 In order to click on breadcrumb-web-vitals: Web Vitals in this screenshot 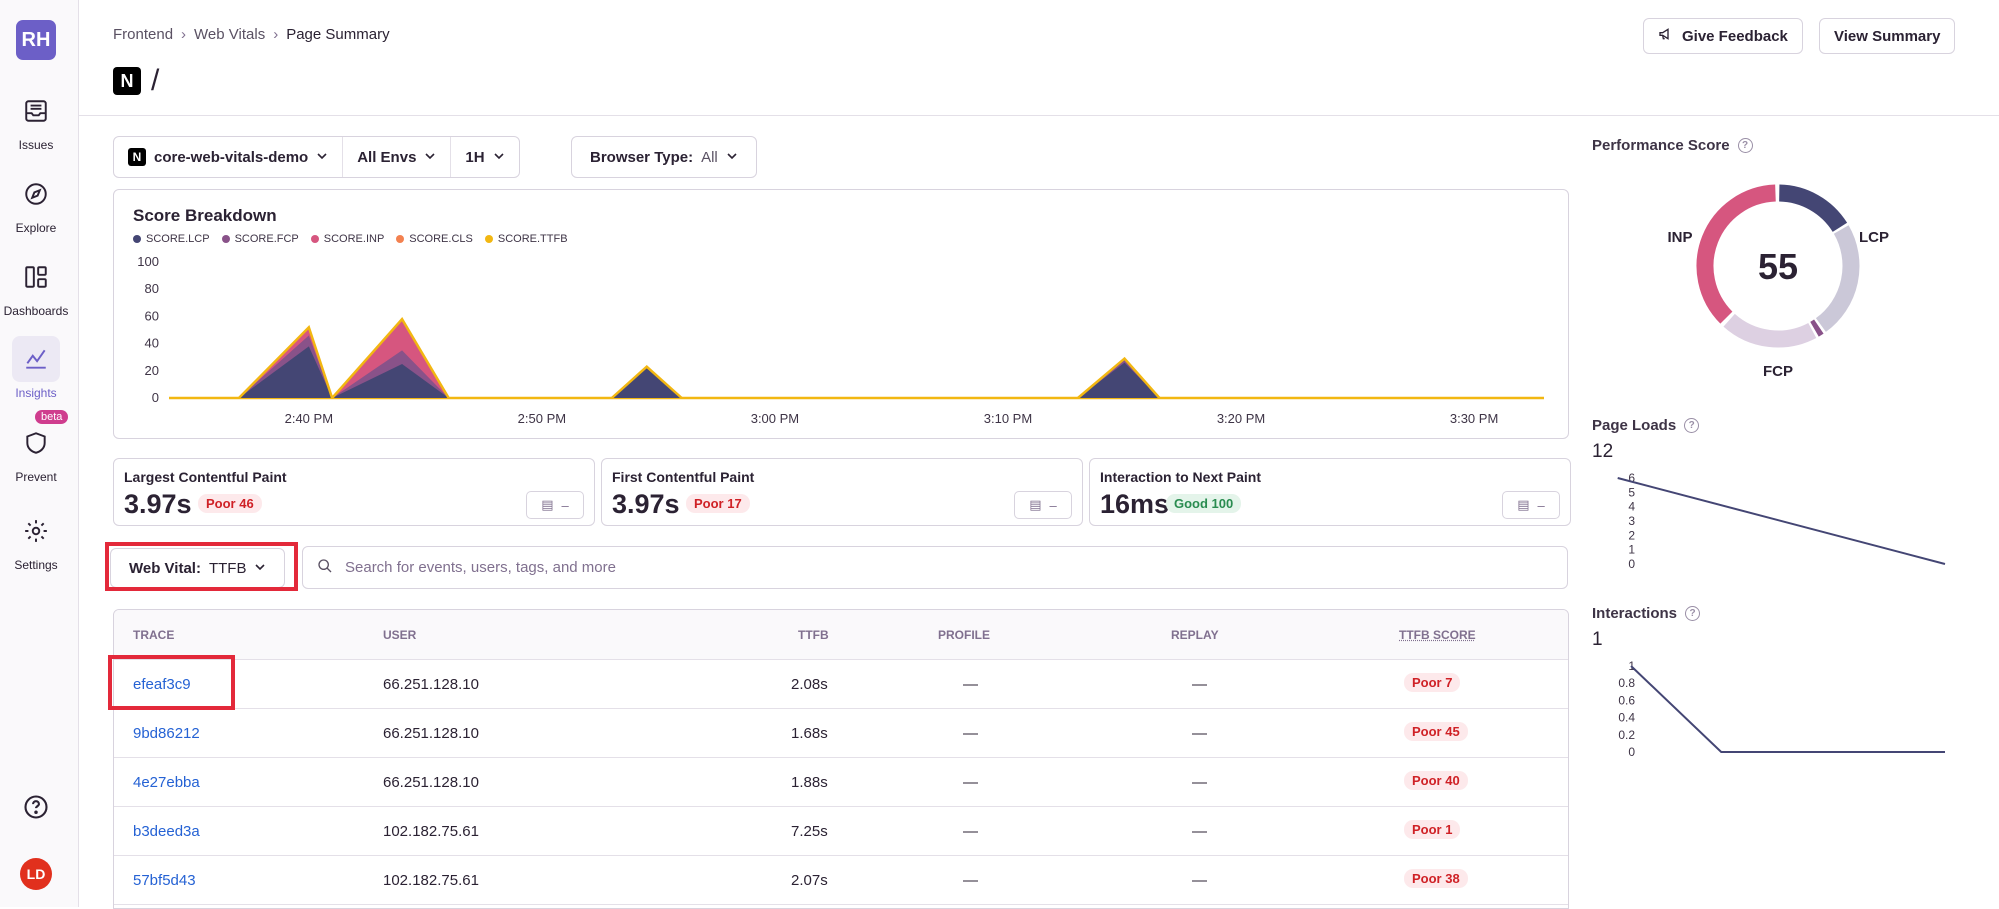, I will do `click(230, 34)`.